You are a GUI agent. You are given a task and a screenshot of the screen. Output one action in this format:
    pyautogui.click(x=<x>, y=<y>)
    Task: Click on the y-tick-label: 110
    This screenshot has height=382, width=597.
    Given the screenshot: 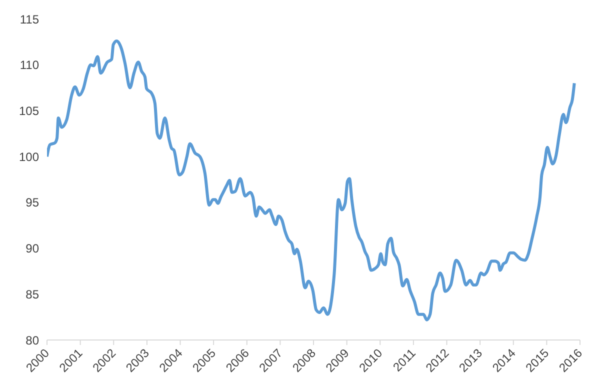 What is the action you would take?
    pyautogui.click(x=30, y=65)
    